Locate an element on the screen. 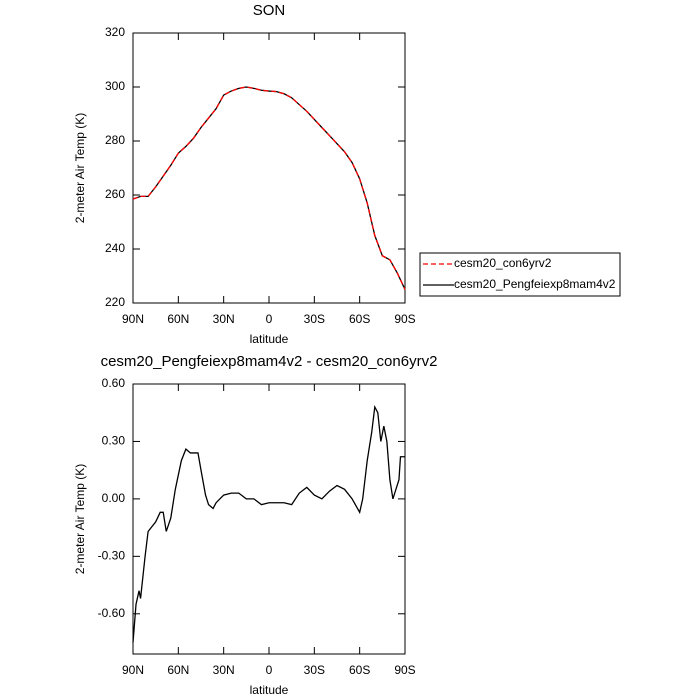 The height and width of the screenshot is (700, 700). y-tick-label: 0.00 is located at coordinates (114, 498).